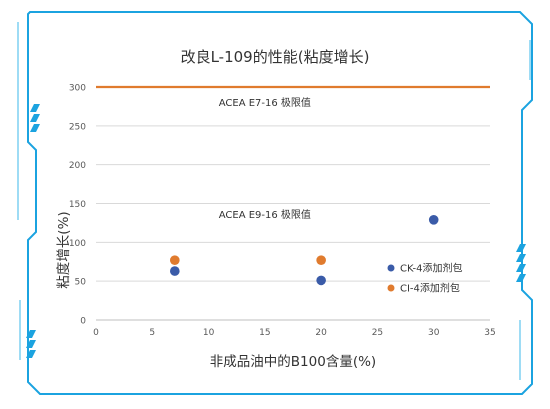 The image size is (550, 409). What do you see at coordinates (489, 333) in the screenshot?
I see `x-tick-label: 35` at bounding box center [489, 333].